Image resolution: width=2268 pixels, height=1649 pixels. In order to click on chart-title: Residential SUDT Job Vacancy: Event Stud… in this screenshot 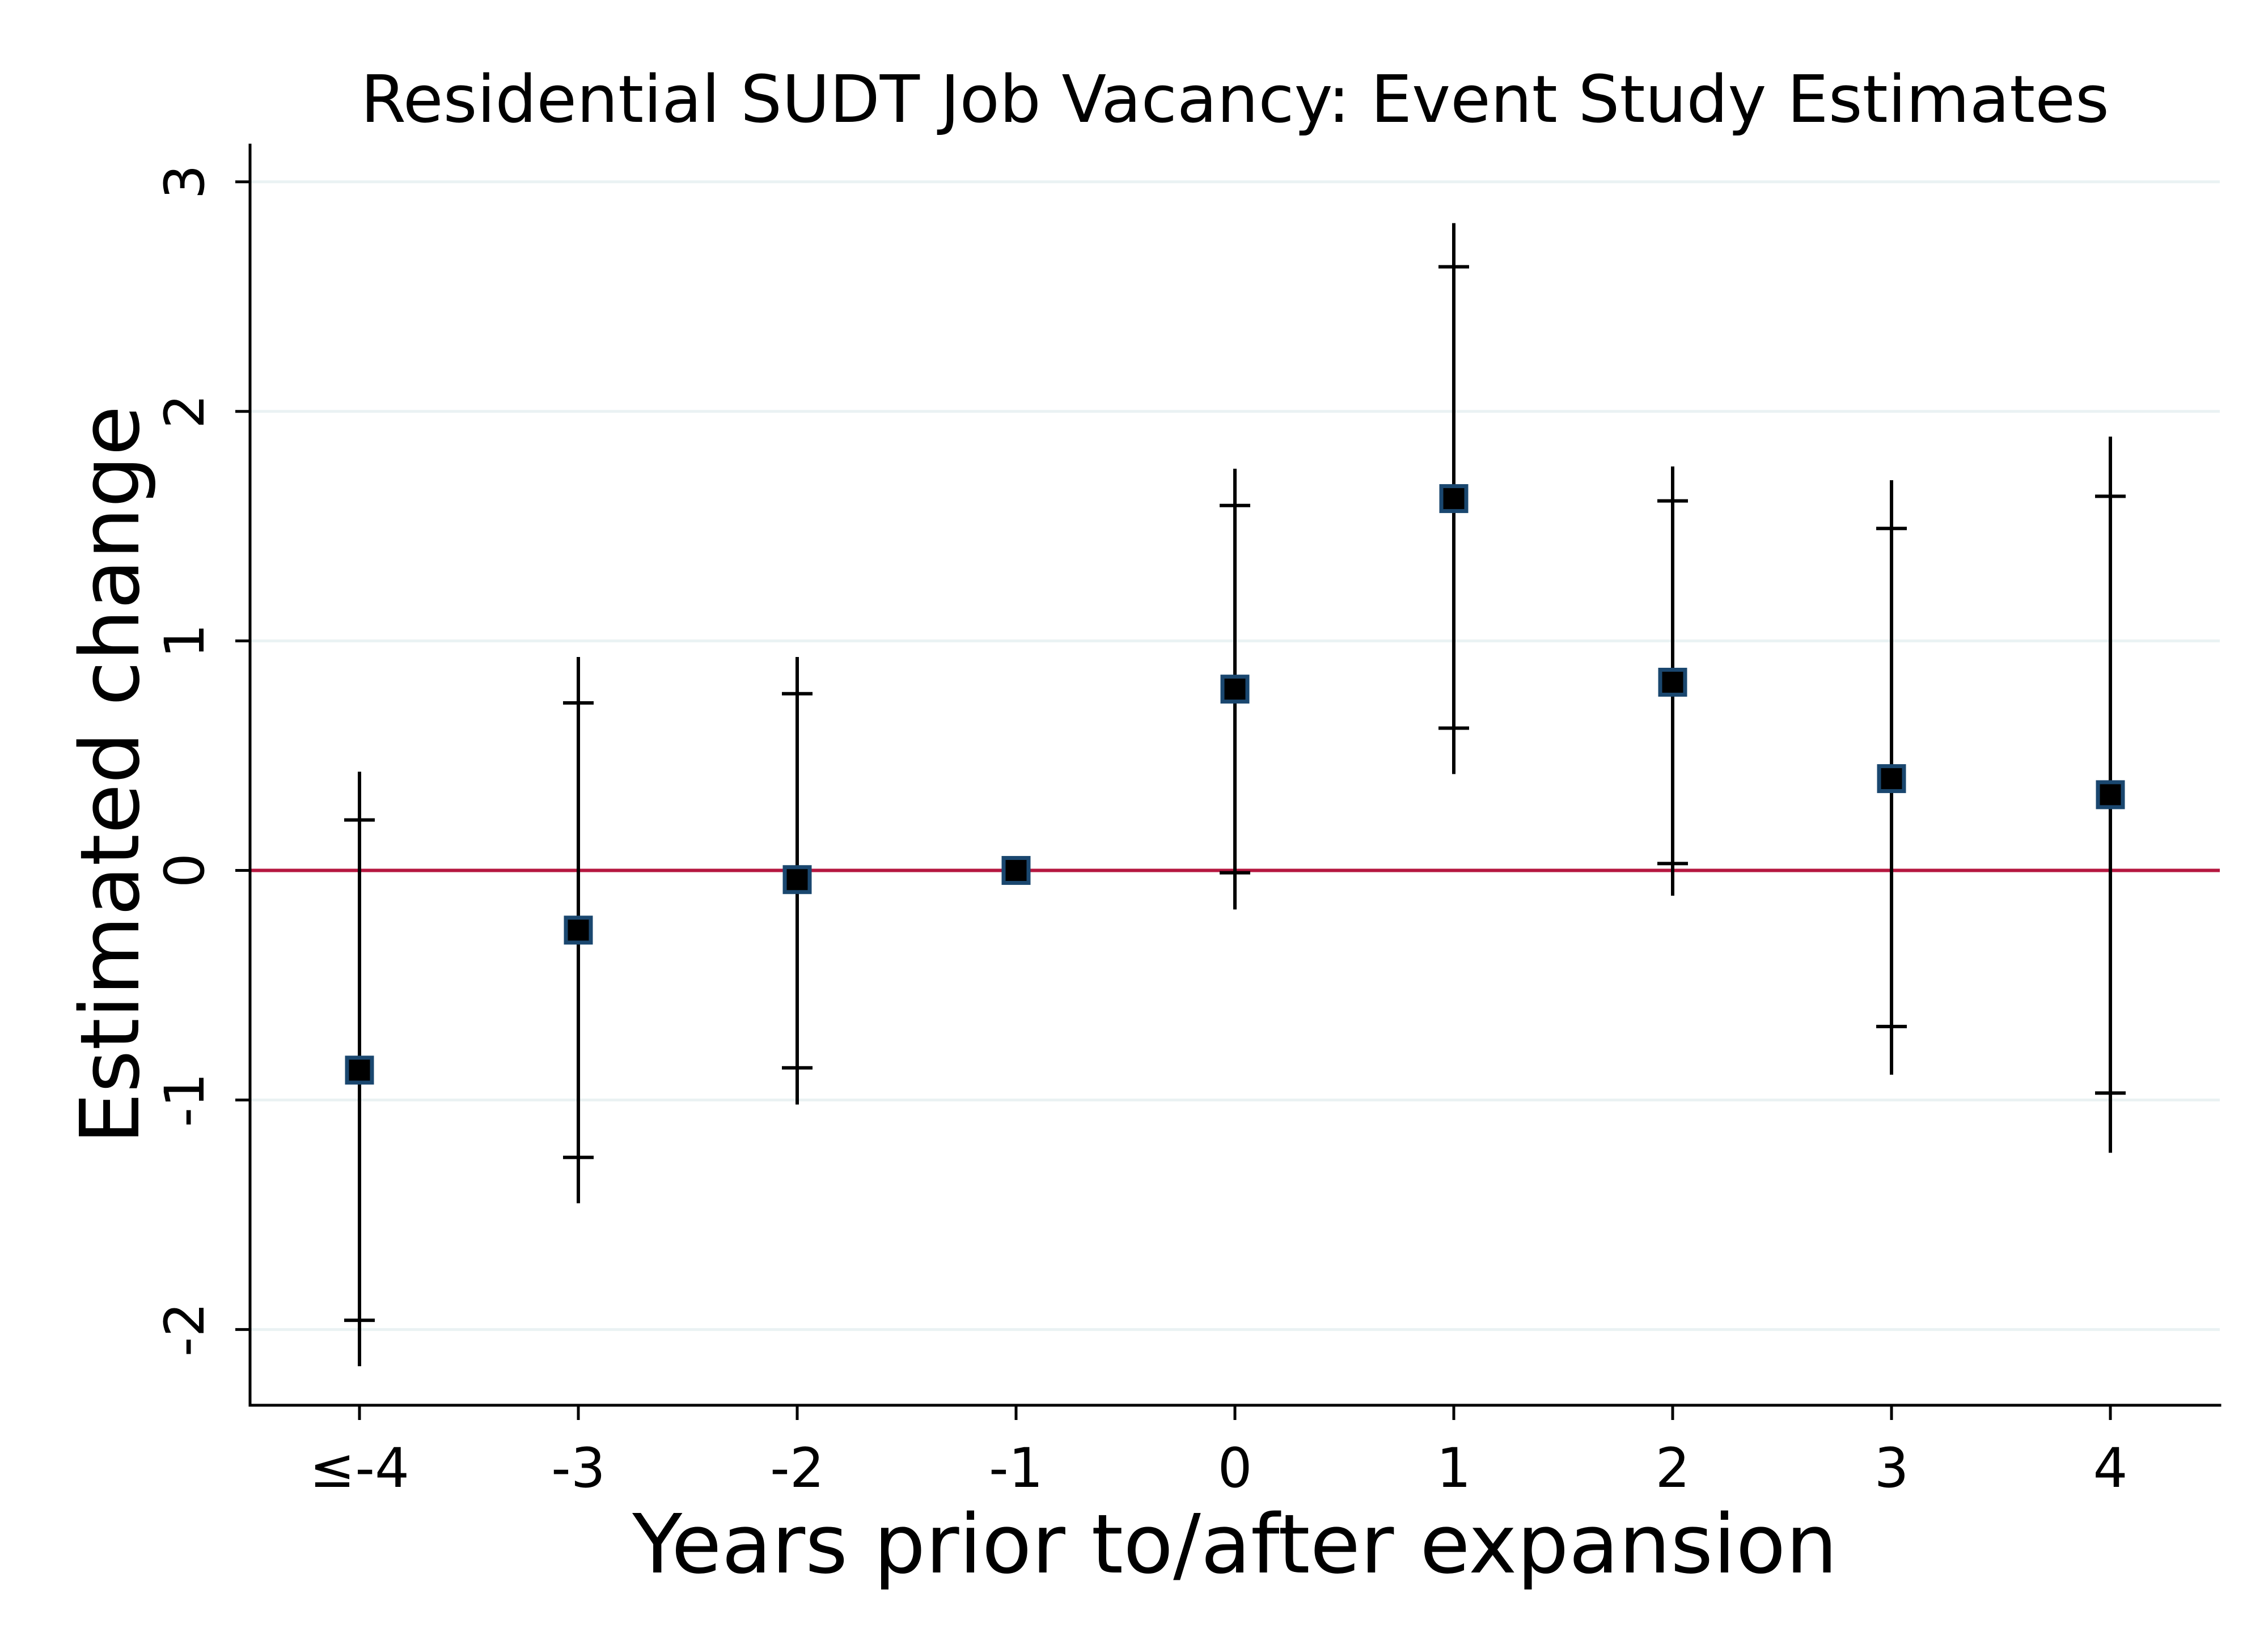, I will do `click(1235, 100)`.